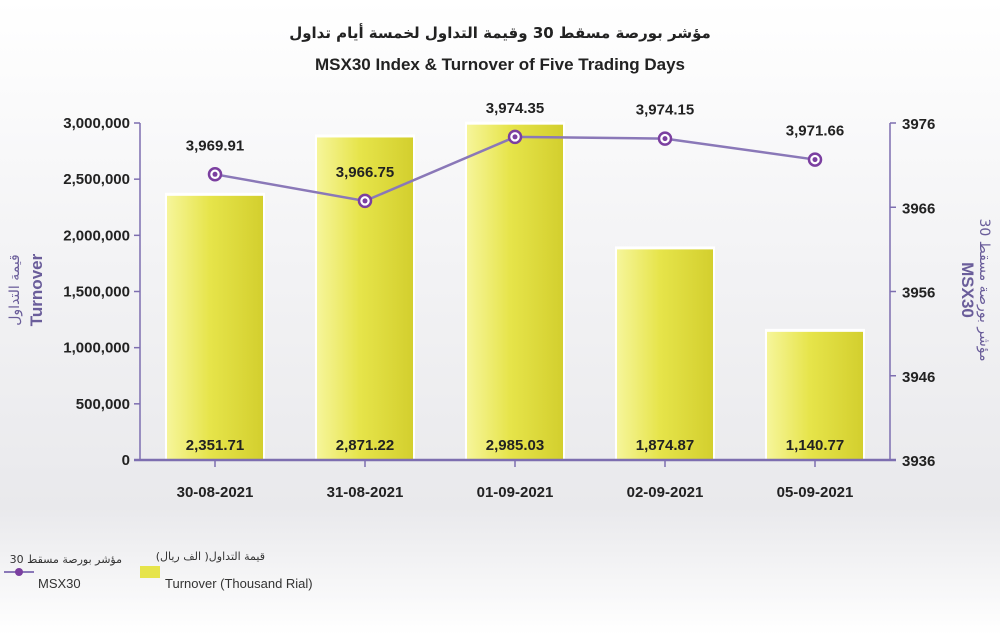  What do you see at coordinates (365, 172) in the screenshot?
I see `index-data-label: 3,966.75` at bounding box center [365, 172].